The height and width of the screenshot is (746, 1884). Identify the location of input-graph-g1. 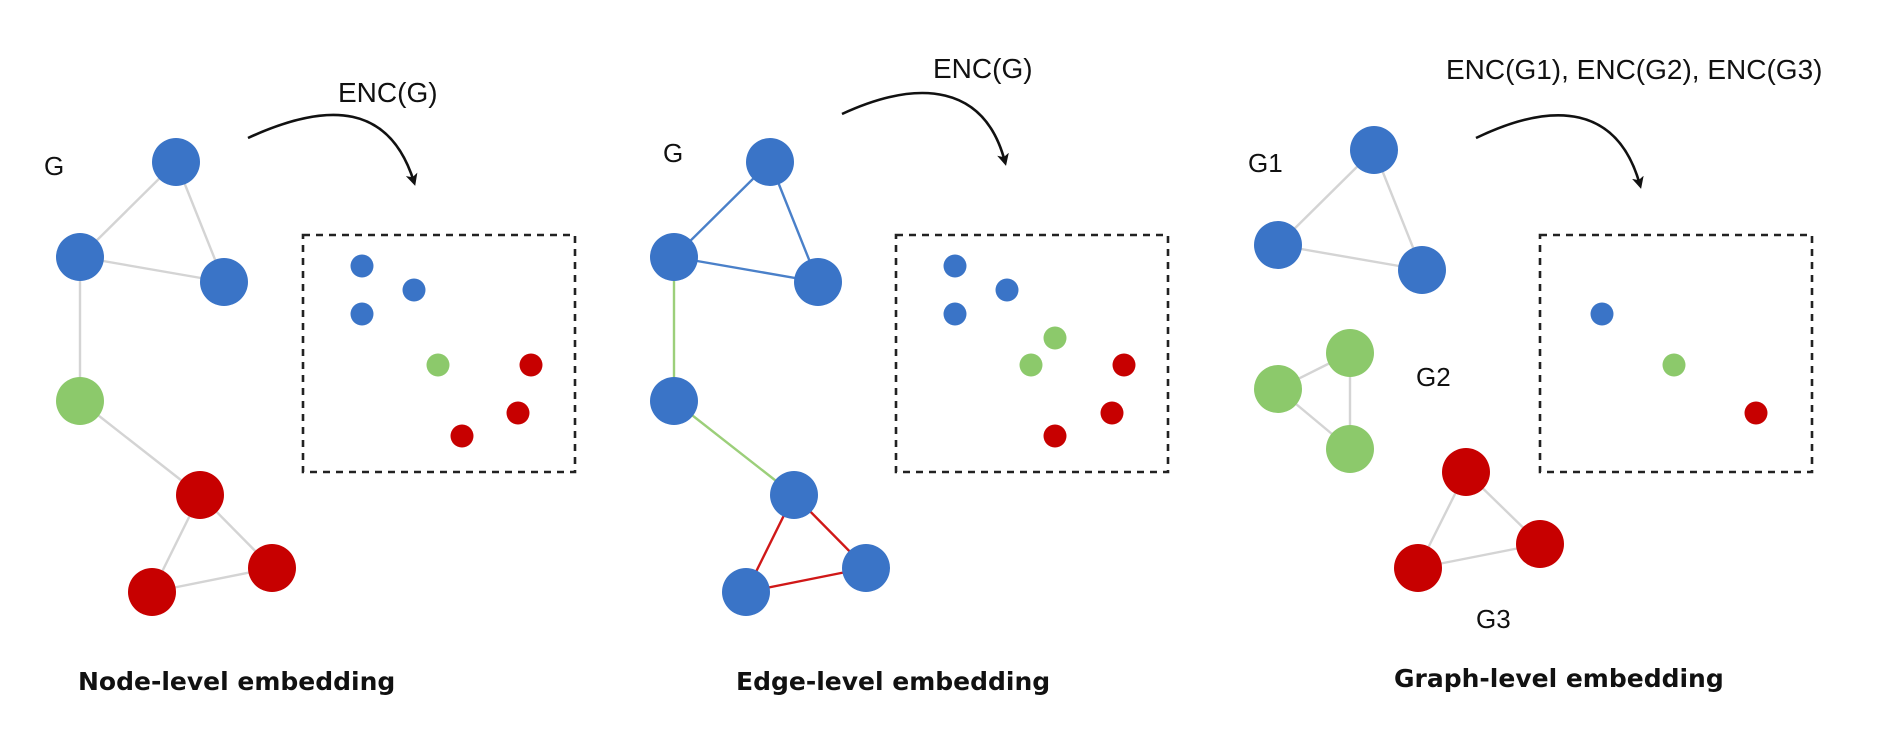
(1350, 210).